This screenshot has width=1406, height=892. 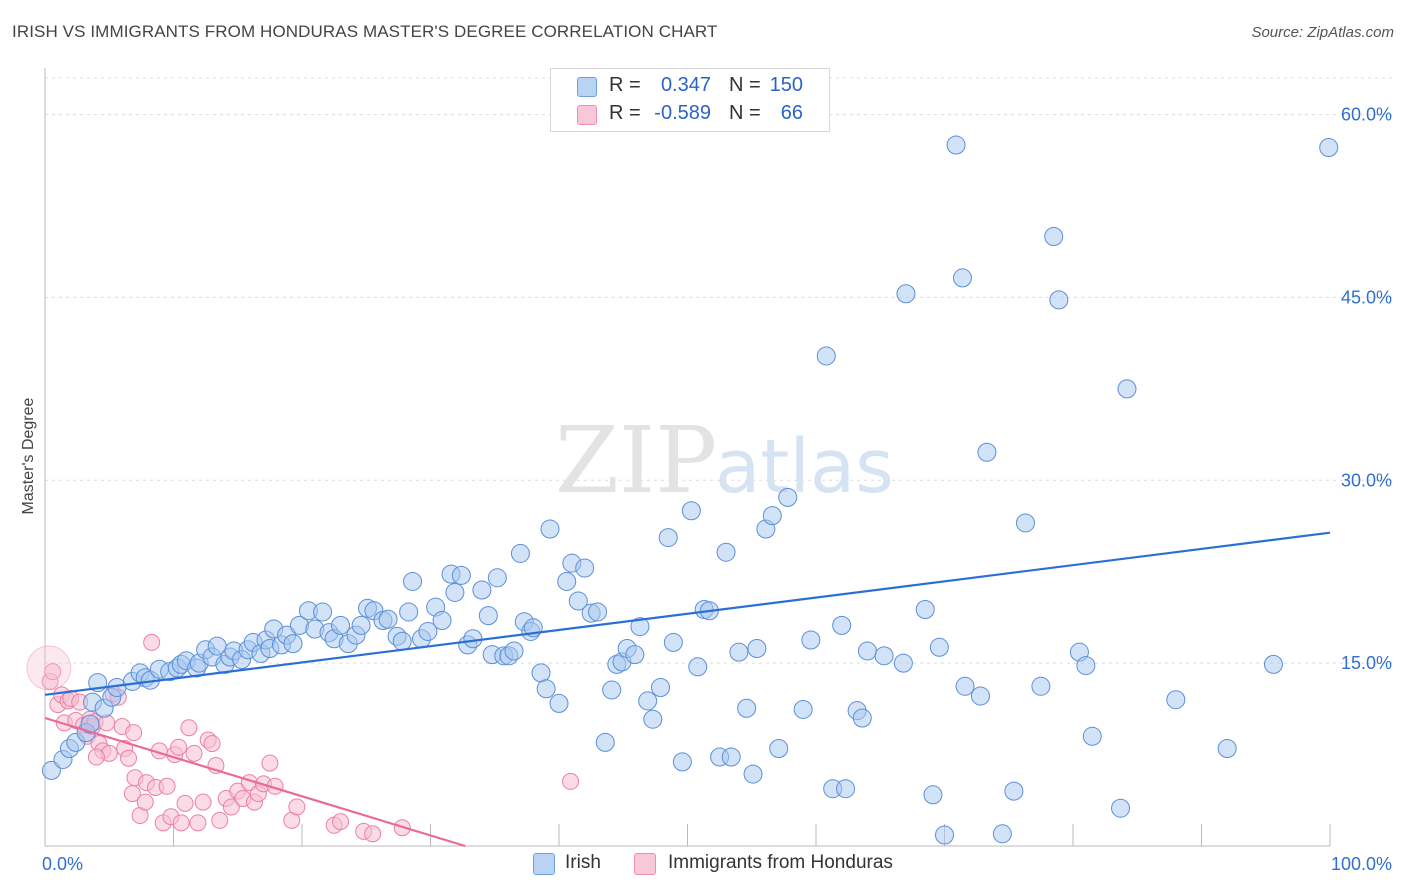 I want to click on x-tick-label: 100.0%, so click(x=1361, y=864).